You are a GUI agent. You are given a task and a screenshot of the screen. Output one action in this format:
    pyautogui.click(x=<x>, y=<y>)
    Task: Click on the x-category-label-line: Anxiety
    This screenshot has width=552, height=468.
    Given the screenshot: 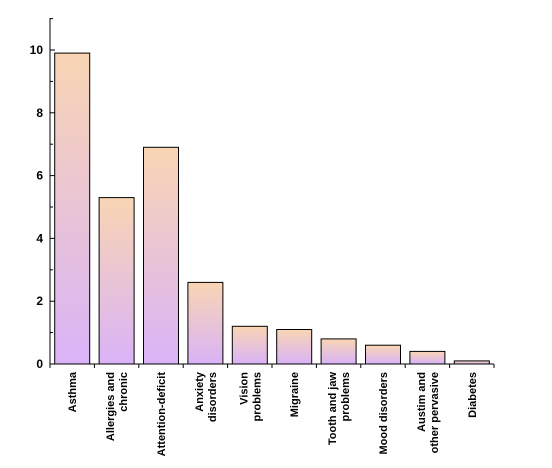 What is the action you would take?
    pyautogui.click(x=200, y=391)
    